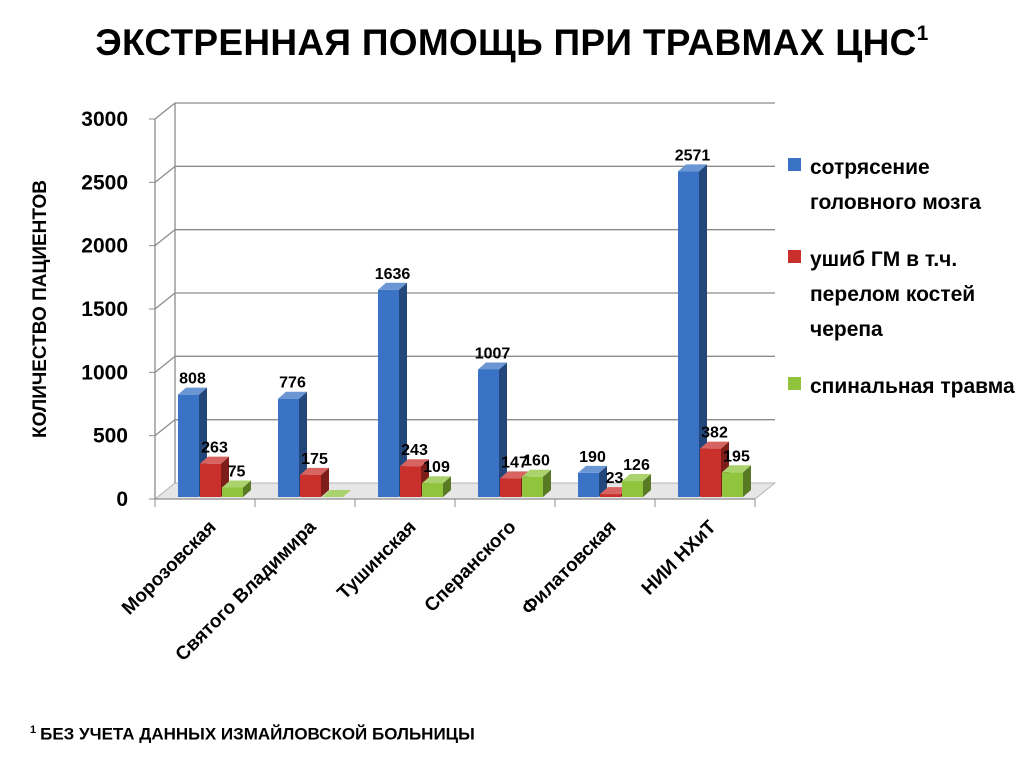  I want to click on y-axis-label: КОЛИЧЕСТВО ПАЦИЕНТОВ, so click(40, 309).